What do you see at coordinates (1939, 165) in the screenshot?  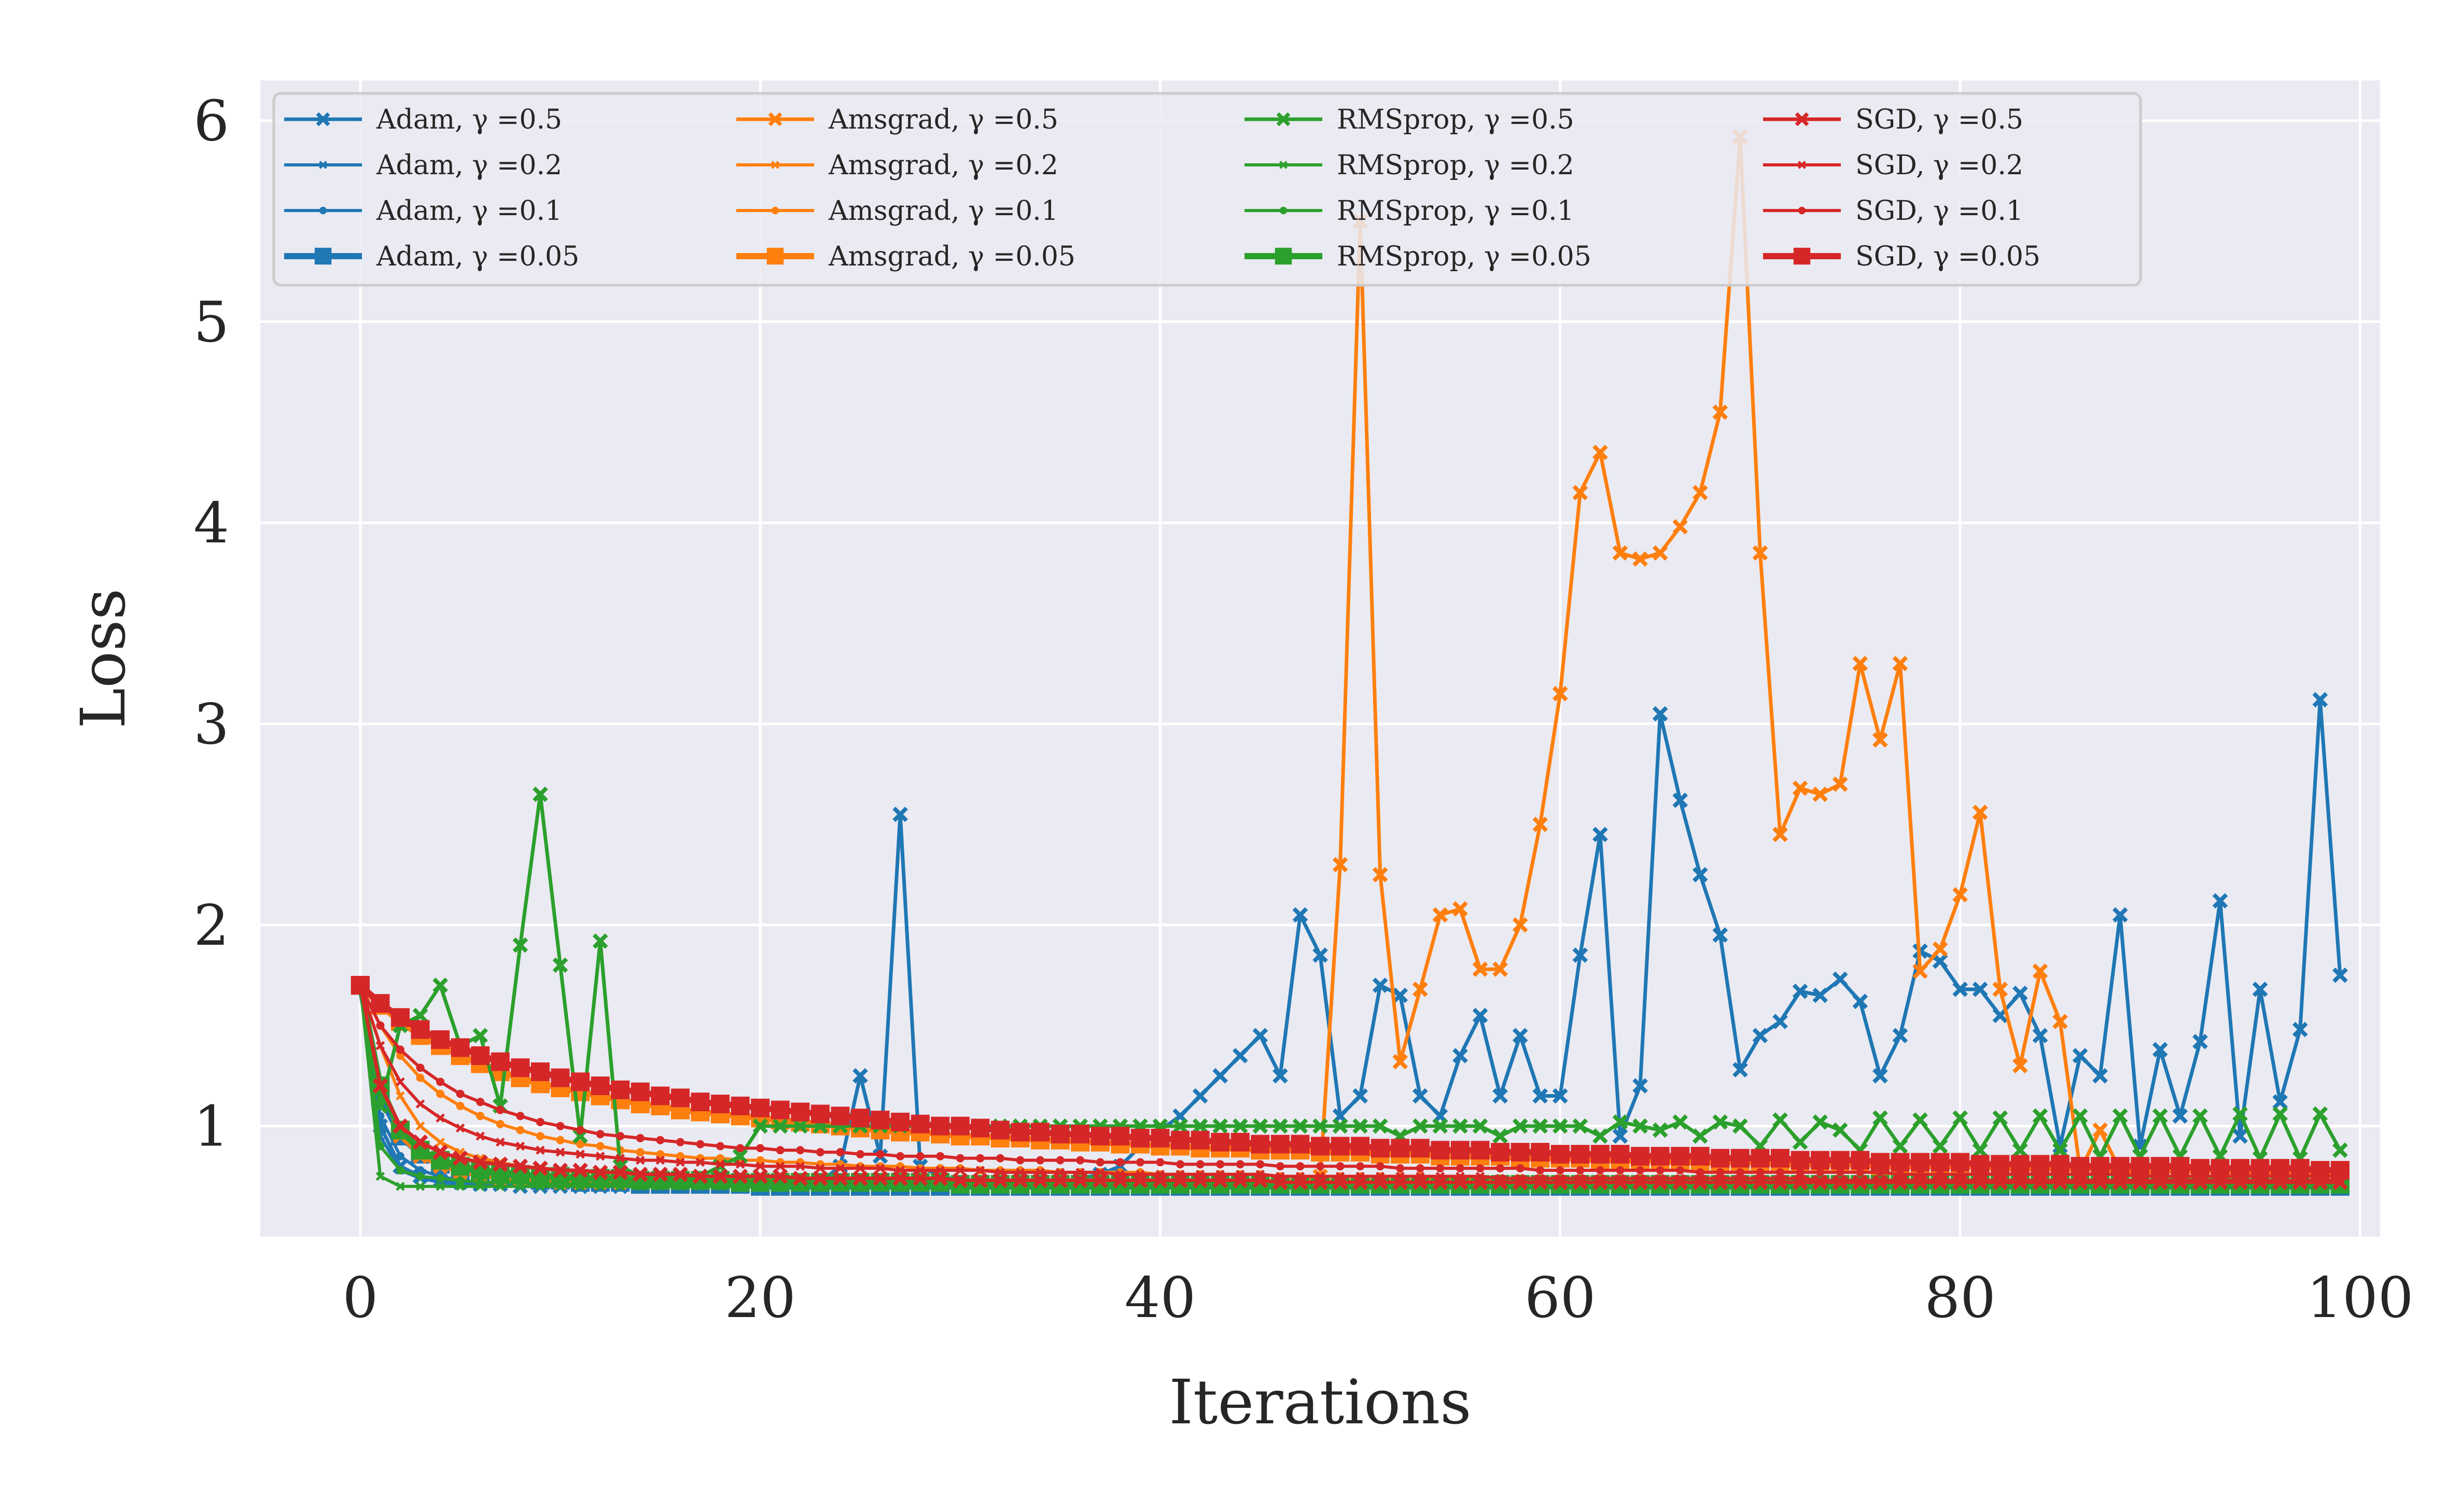 I see `legend-label: SGD, γ =0.2` at bounding box center [1939, 165].